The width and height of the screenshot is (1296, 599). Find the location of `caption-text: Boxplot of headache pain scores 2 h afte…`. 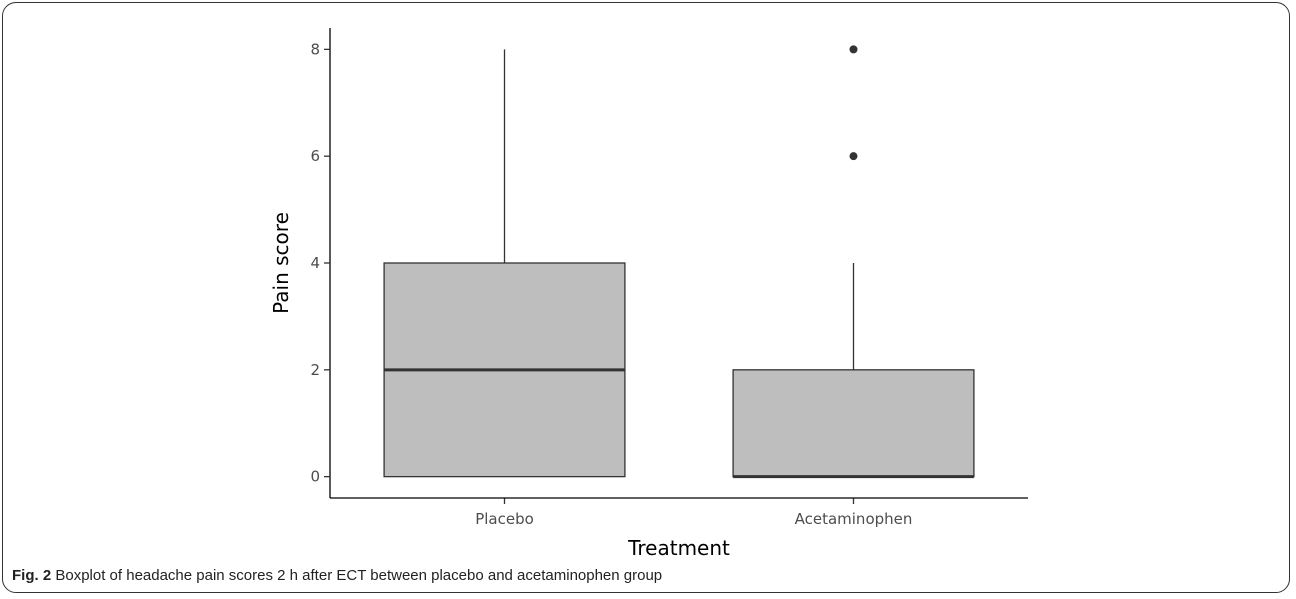

caption-text: Boxplot of headache pain scores 2 h afte… is located at coordinates (359, 575).